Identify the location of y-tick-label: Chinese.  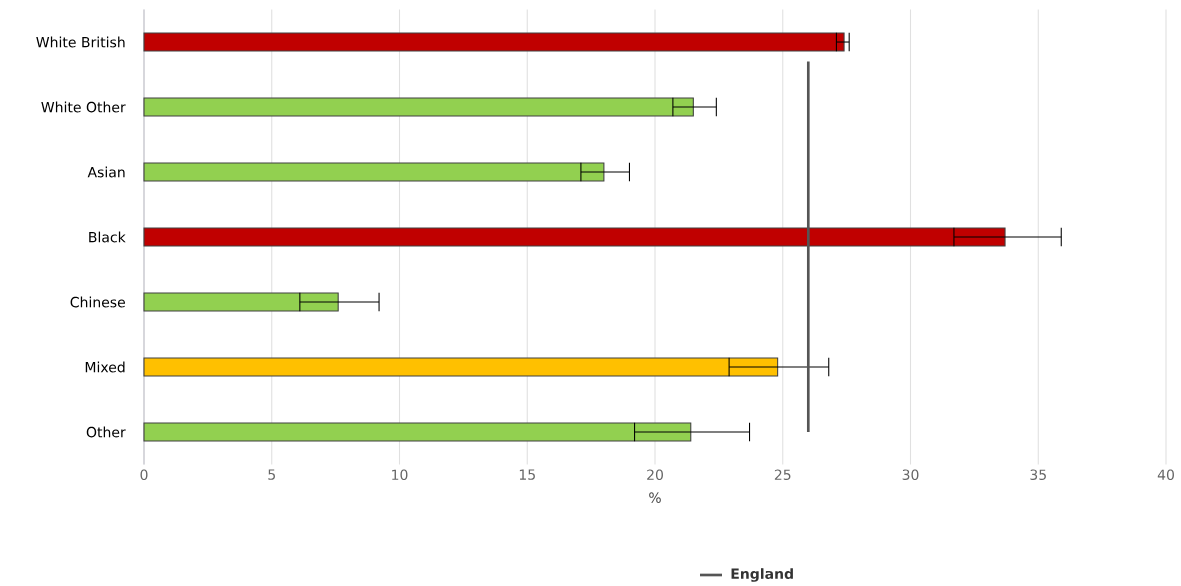
(97, 302).